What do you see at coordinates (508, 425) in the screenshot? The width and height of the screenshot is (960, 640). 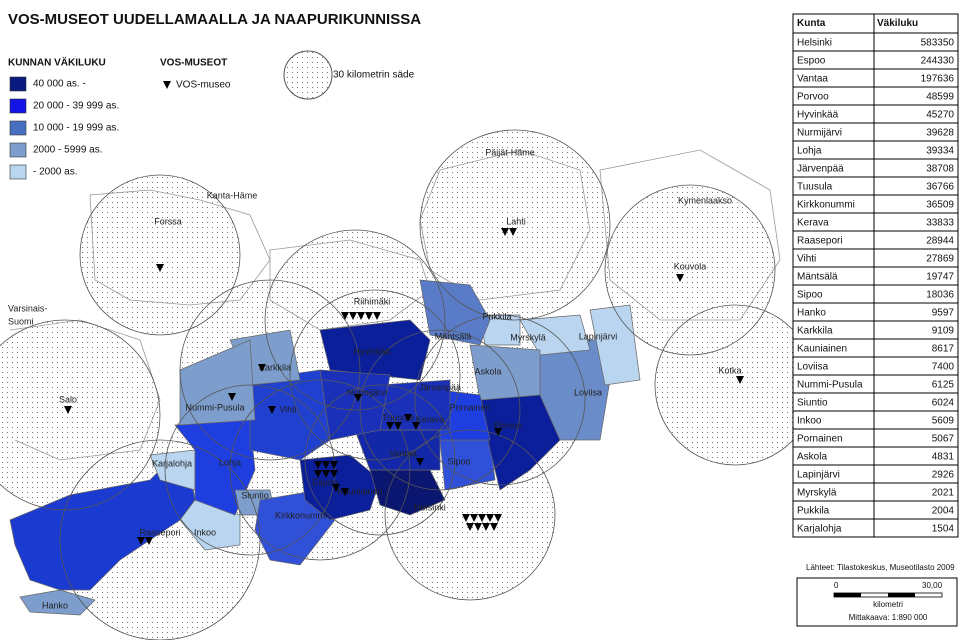 I see `place-label: Porvoo` at bounding box center [508, 425].